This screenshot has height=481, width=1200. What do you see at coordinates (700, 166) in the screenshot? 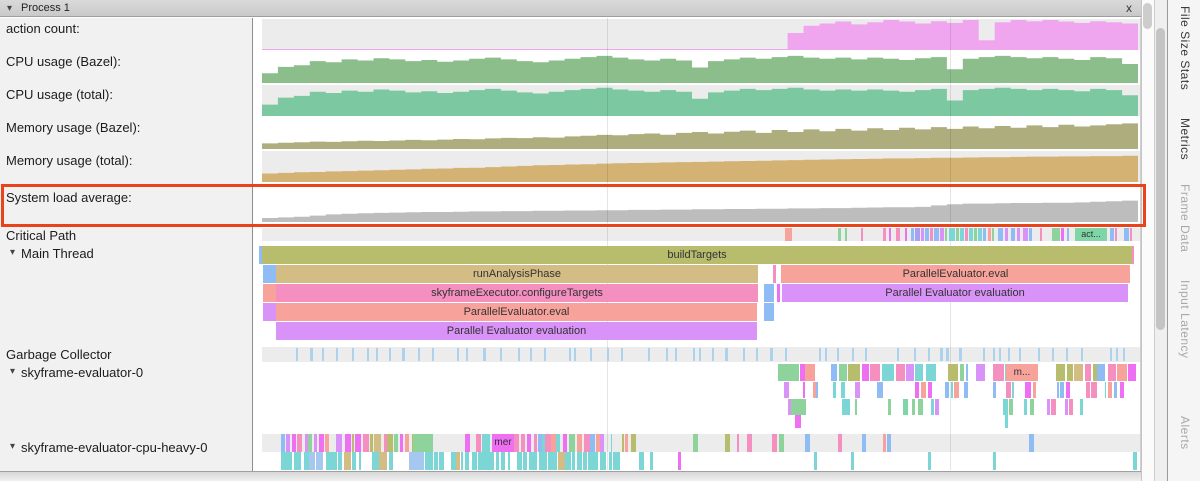
I see `counter-chart-memory-usage-total` at bounding box center [700, 166].